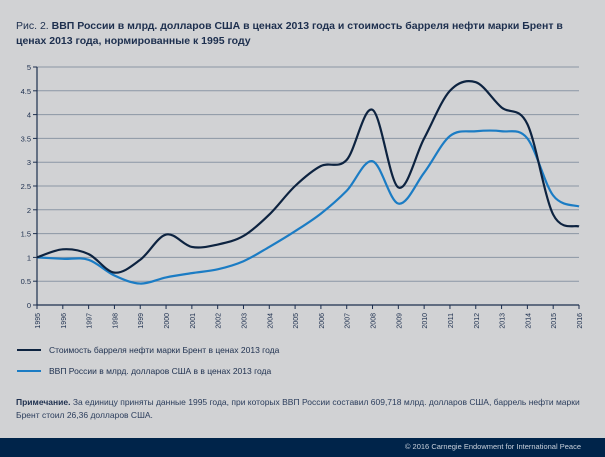  Describe the element at coordinates (29, 67) in the screenshot. I see `y-tick-label: 5` at that location.